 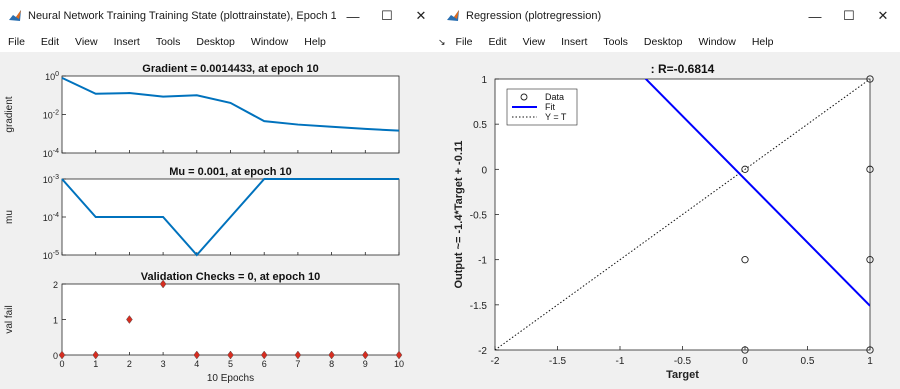 I want to click on x-tick-label: 2, so click(x=129, y=364).